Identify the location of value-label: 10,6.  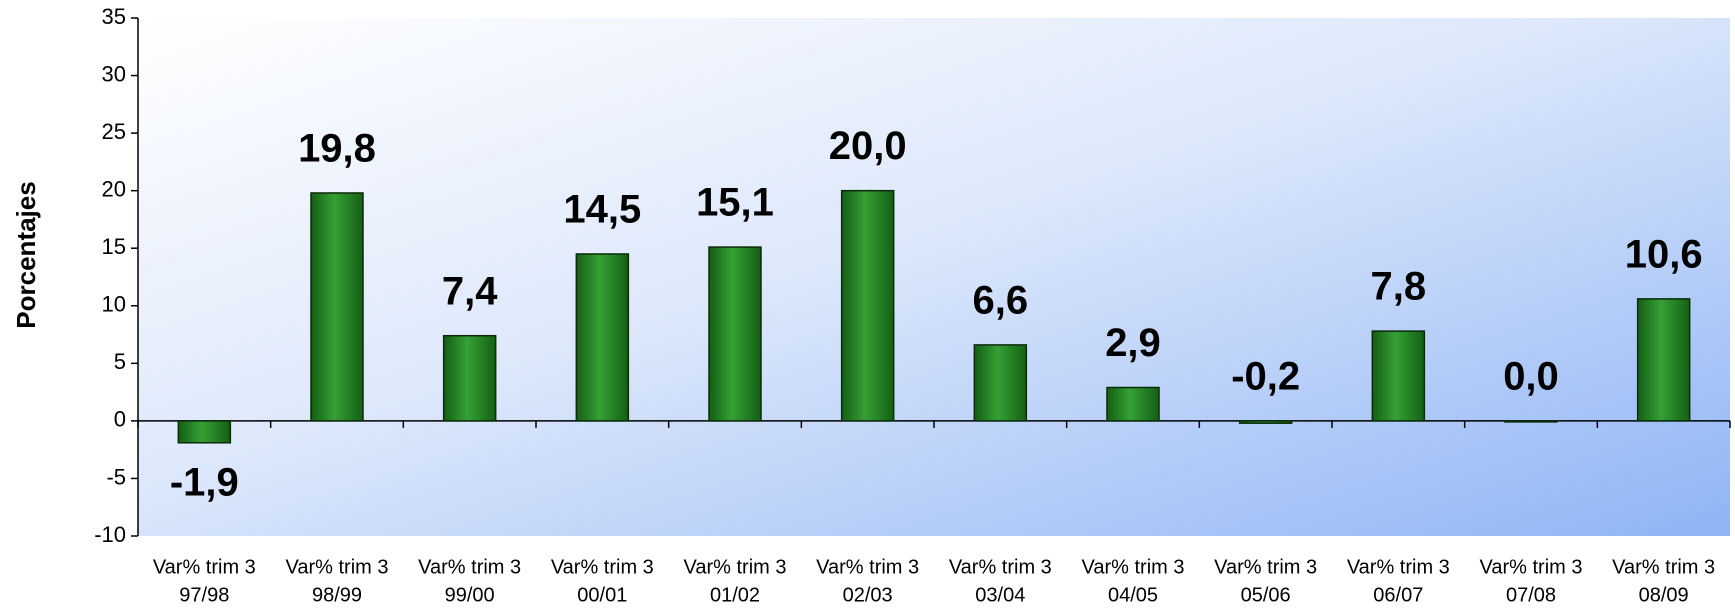
(1664, 254).